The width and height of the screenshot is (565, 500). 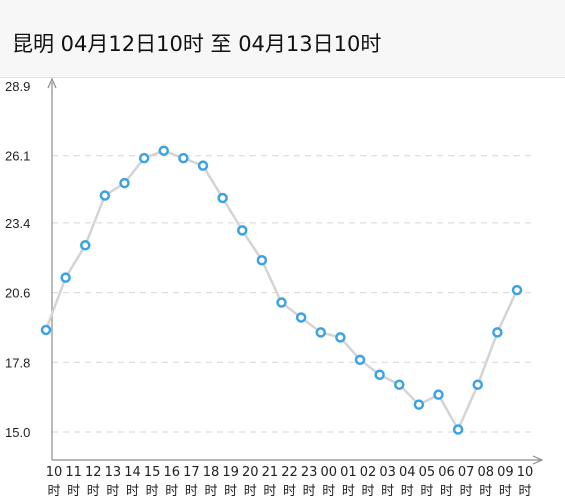 What do you see at coordinates (466, 472) in the screenshot?
I see `x-tick-label: 07` at bounding box center [466, 472].